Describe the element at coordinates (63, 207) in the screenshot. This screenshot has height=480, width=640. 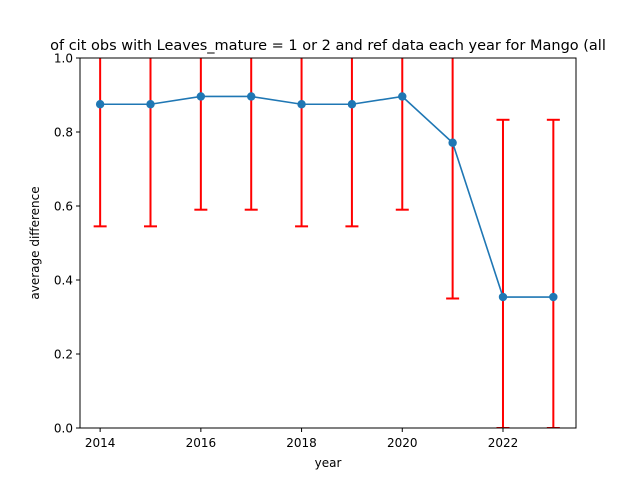
I see `y-tick-label: 0.6` at that location.